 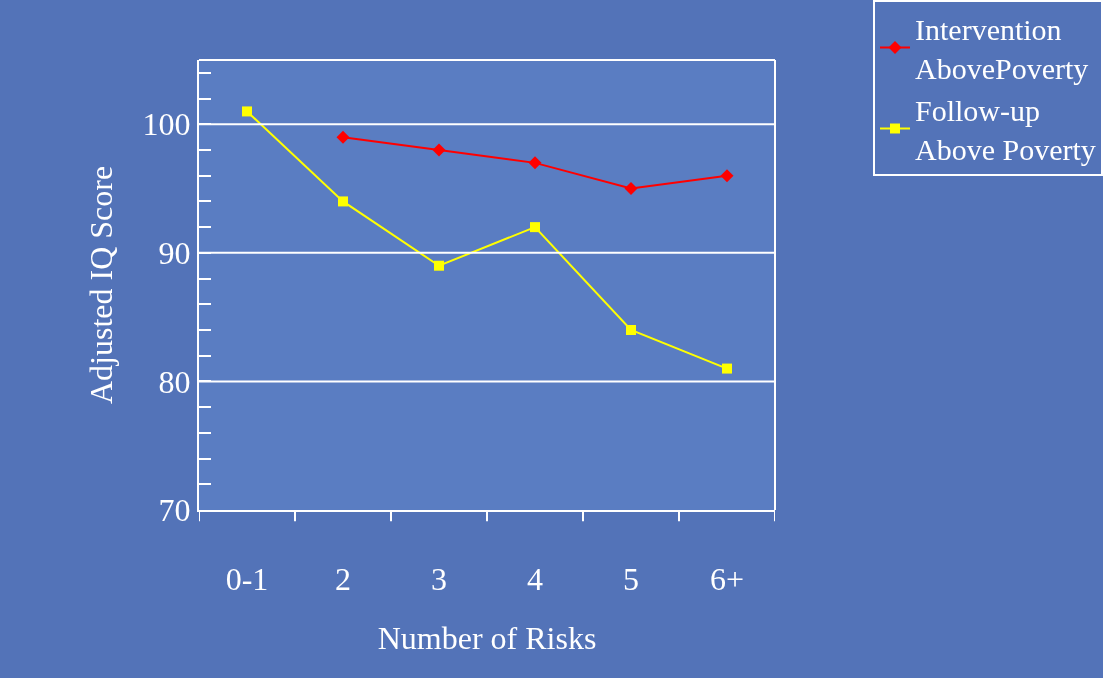 What do you see at coordinates (1002, 48) in the screenshot?
I see `legend-label: Intervention AbovePoverty` at bounding box center [1002, 48].